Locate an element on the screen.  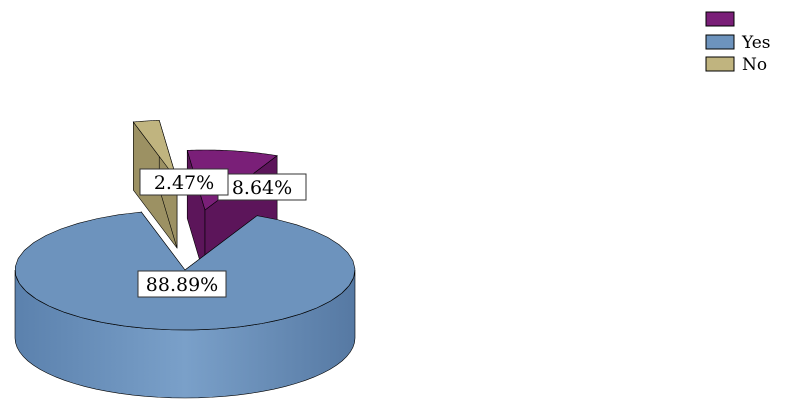
legend-label-2: No is located at coordinates (754, 65).